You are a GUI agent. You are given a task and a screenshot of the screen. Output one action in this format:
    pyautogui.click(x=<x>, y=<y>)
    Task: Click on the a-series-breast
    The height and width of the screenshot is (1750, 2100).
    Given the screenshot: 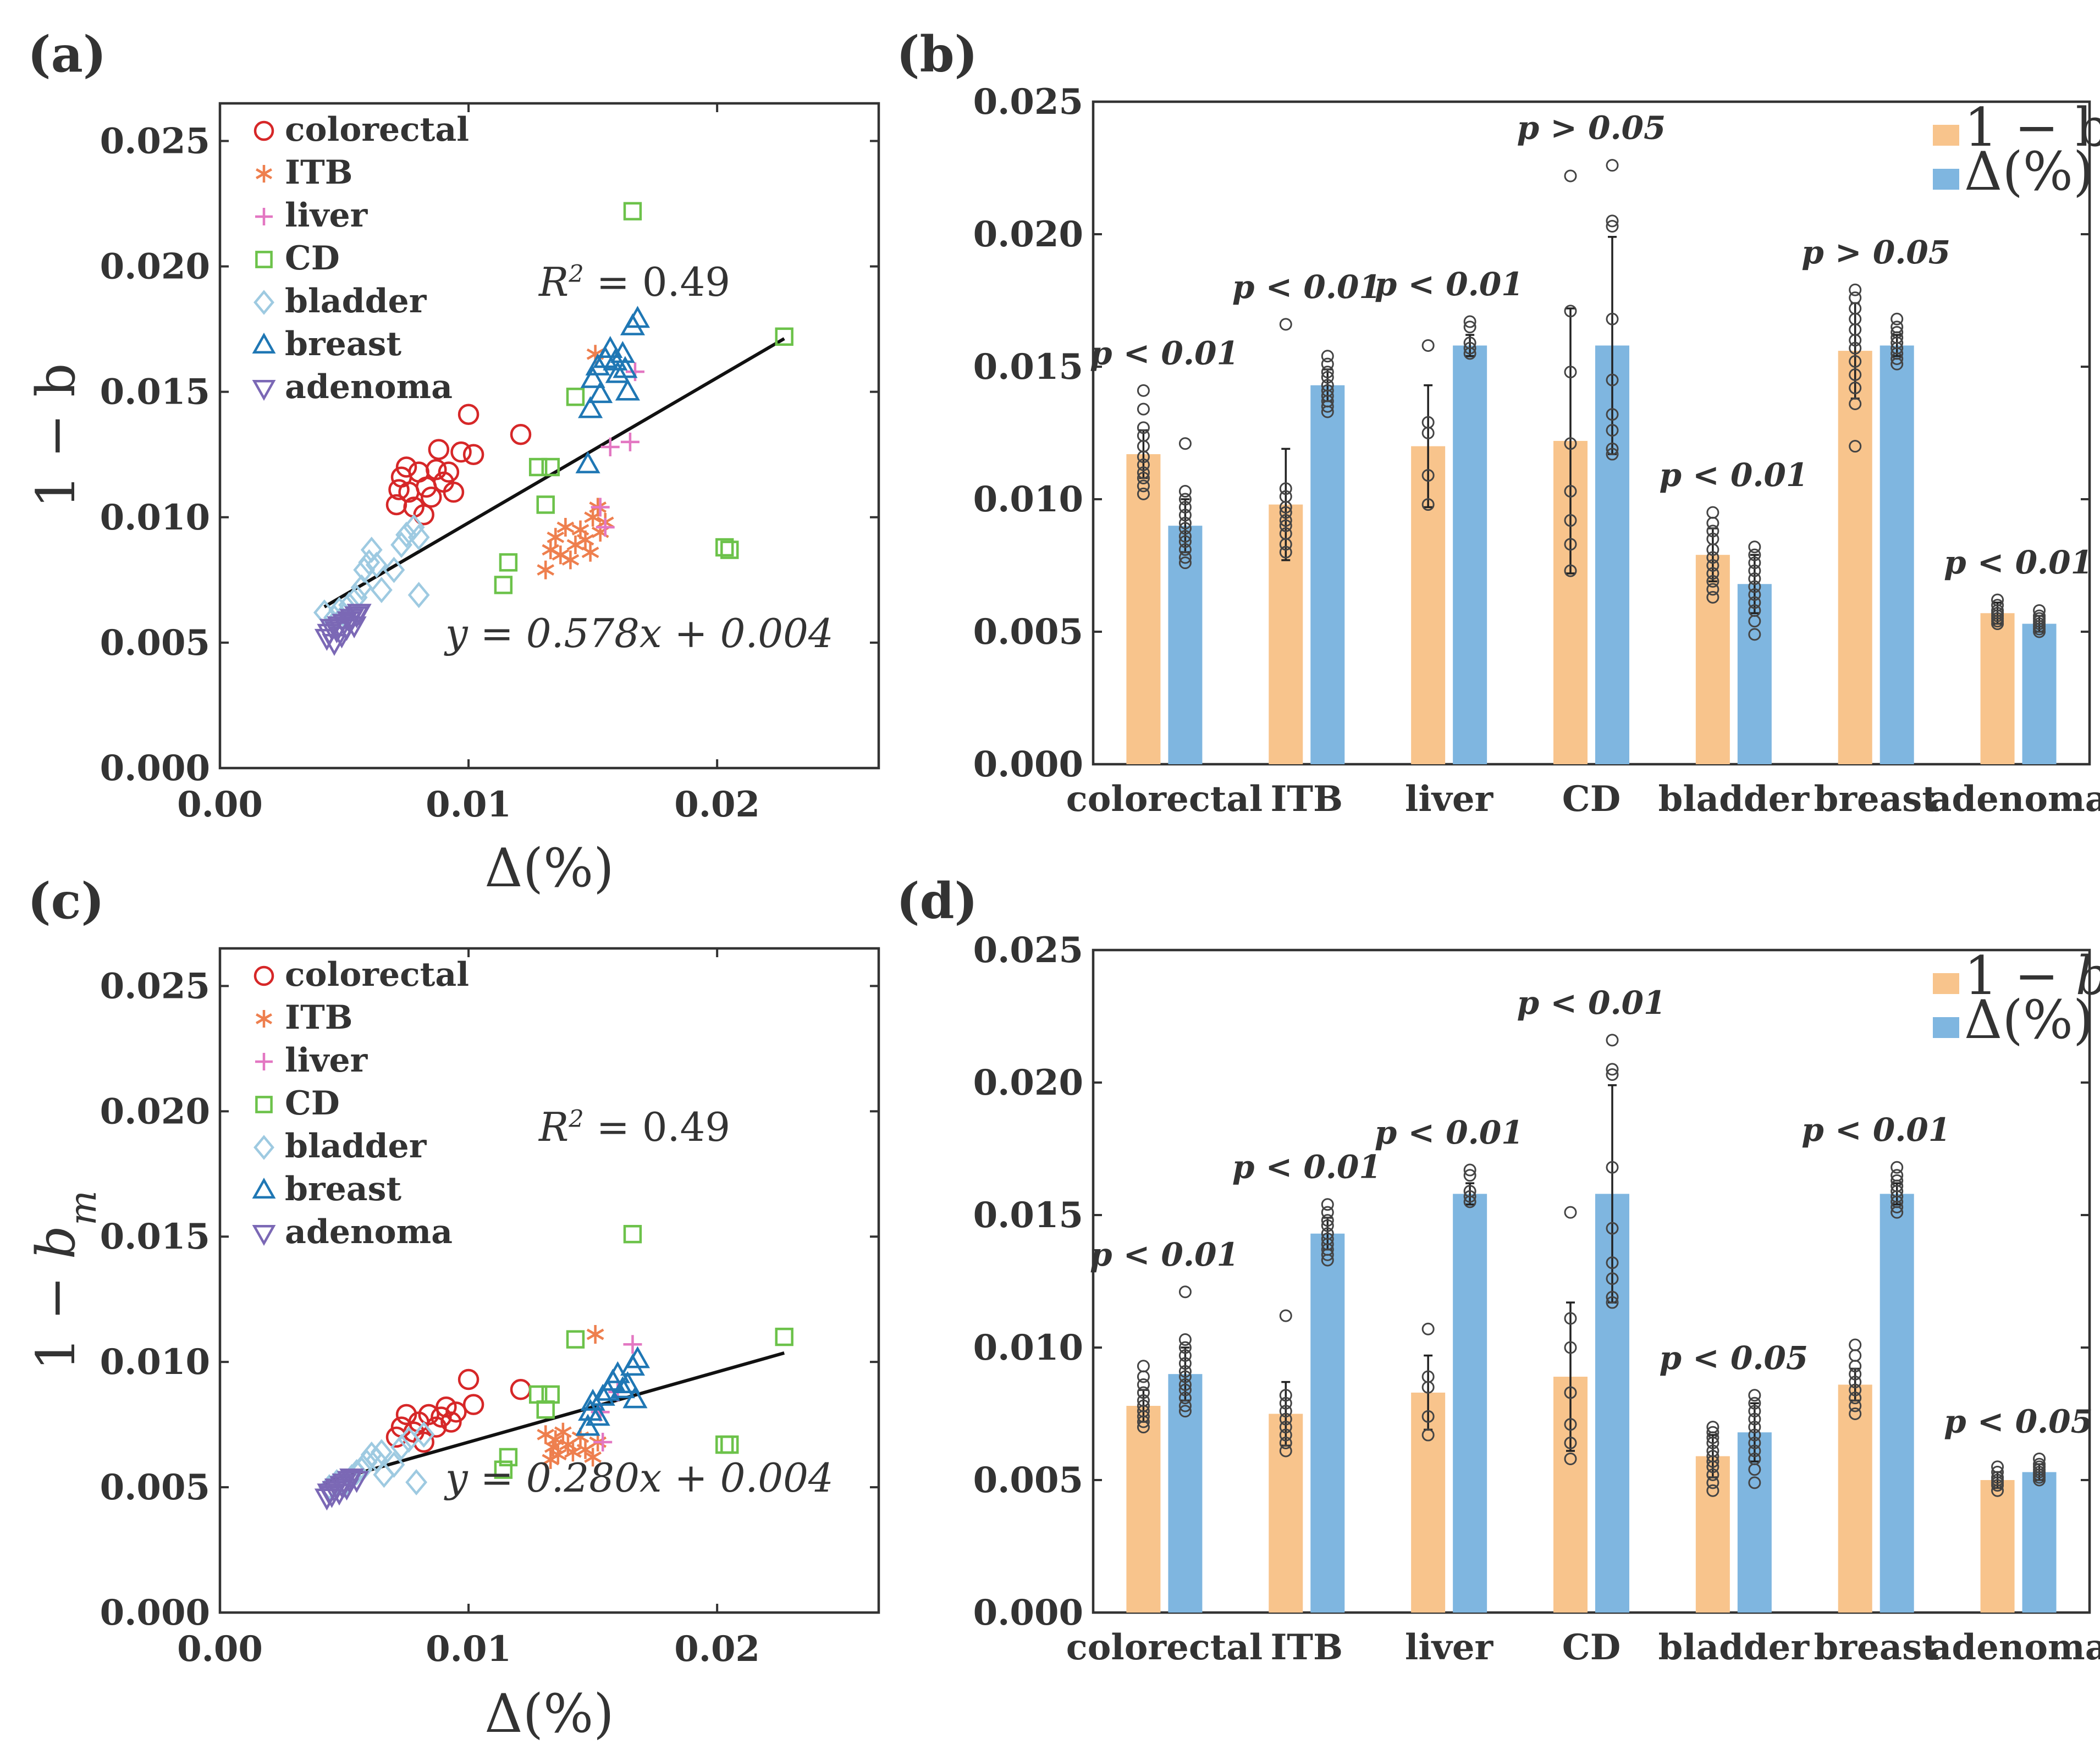 What is the action you would take?
    pyautogui.click(x=613, y=389)
    